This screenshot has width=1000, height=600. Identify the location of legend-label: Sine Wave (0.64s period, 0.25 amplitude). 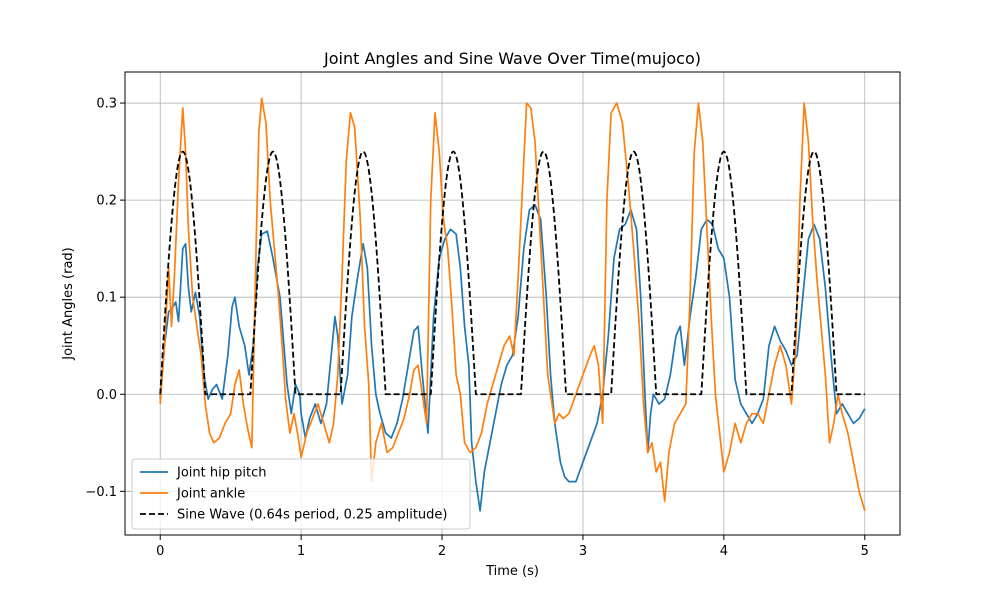
(312, 515).